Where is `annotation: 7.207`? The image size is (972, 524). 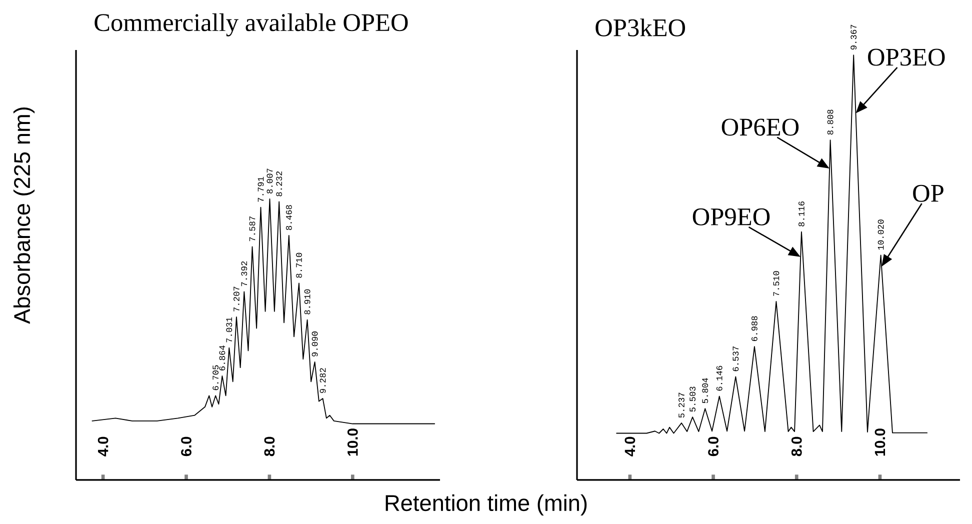 annotation: 7.207 is located at coordinates (237, 299).